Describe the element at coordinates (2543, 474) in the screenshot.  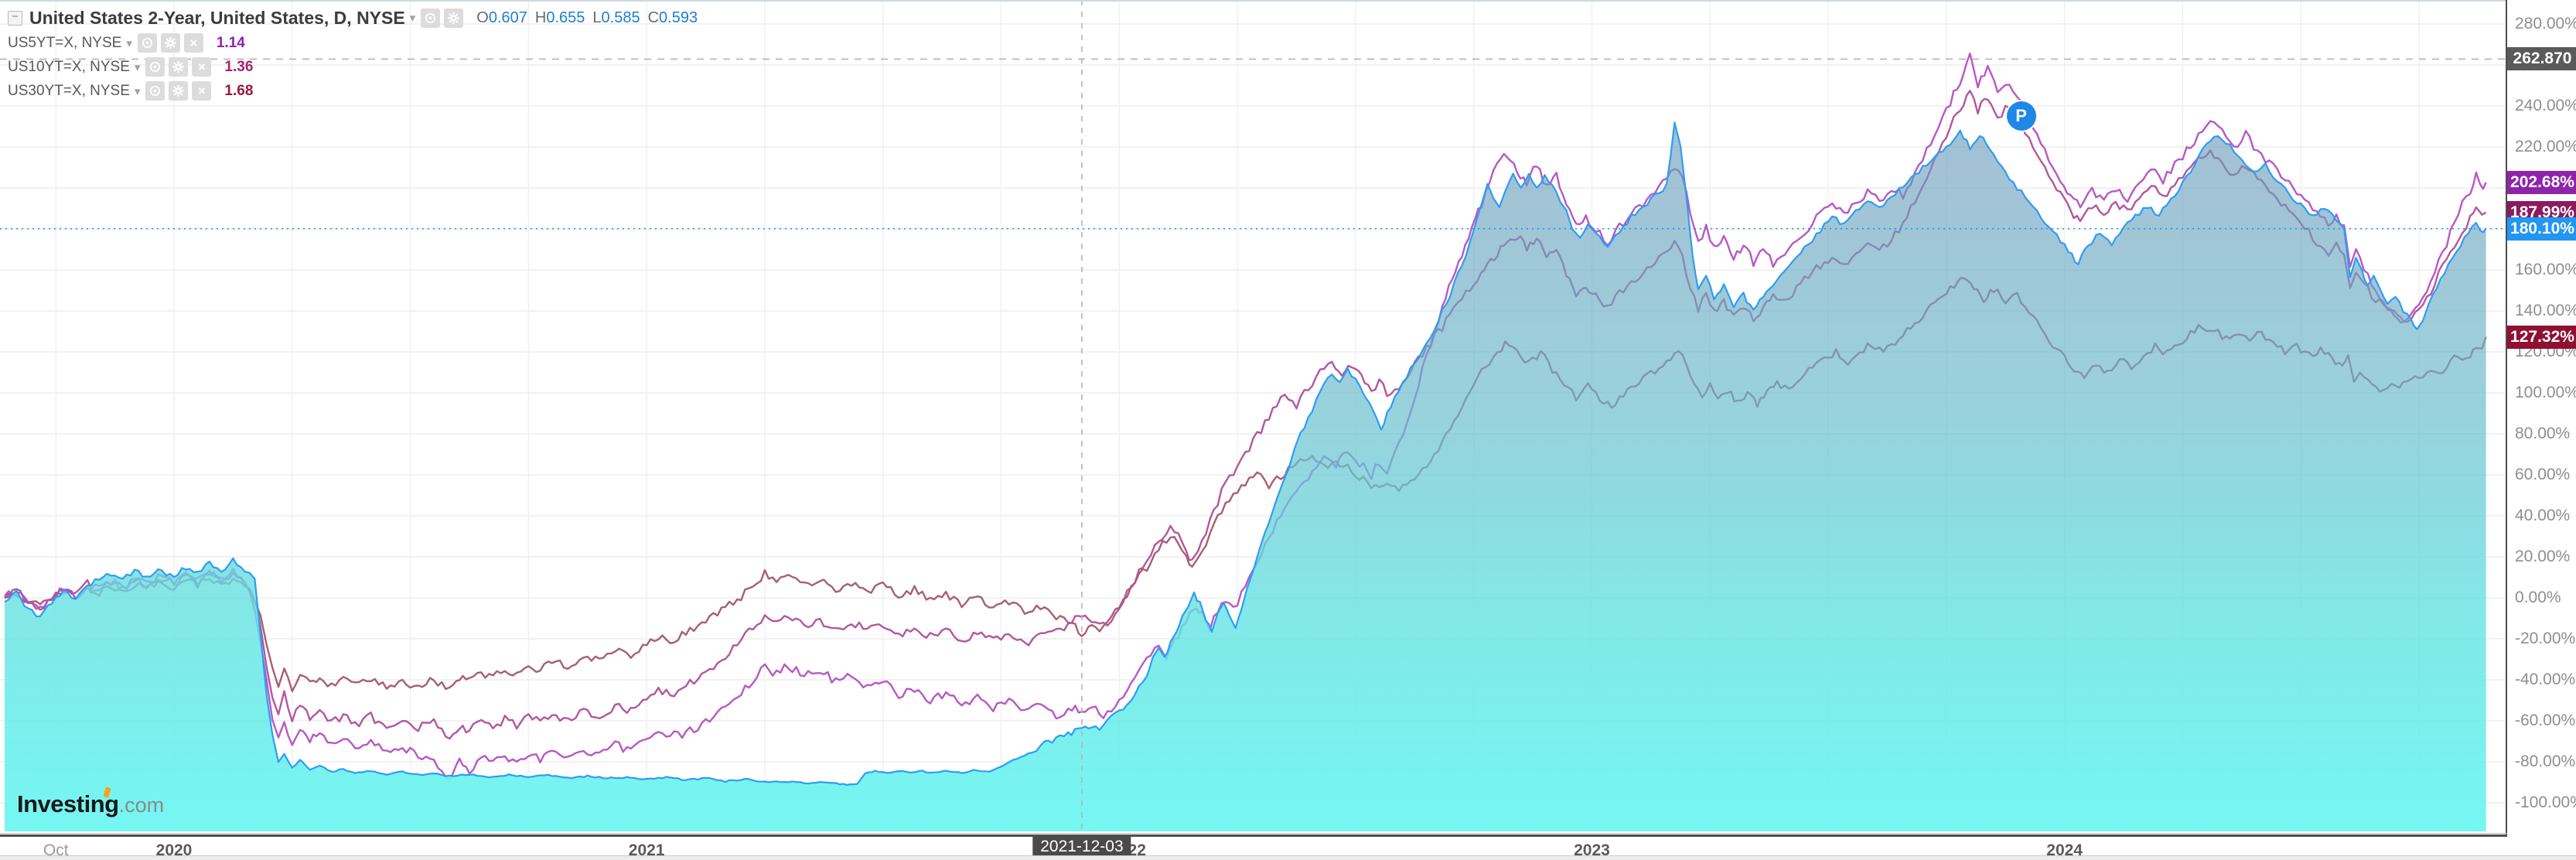
I see `price-axis-label: 60.00%` at that location.